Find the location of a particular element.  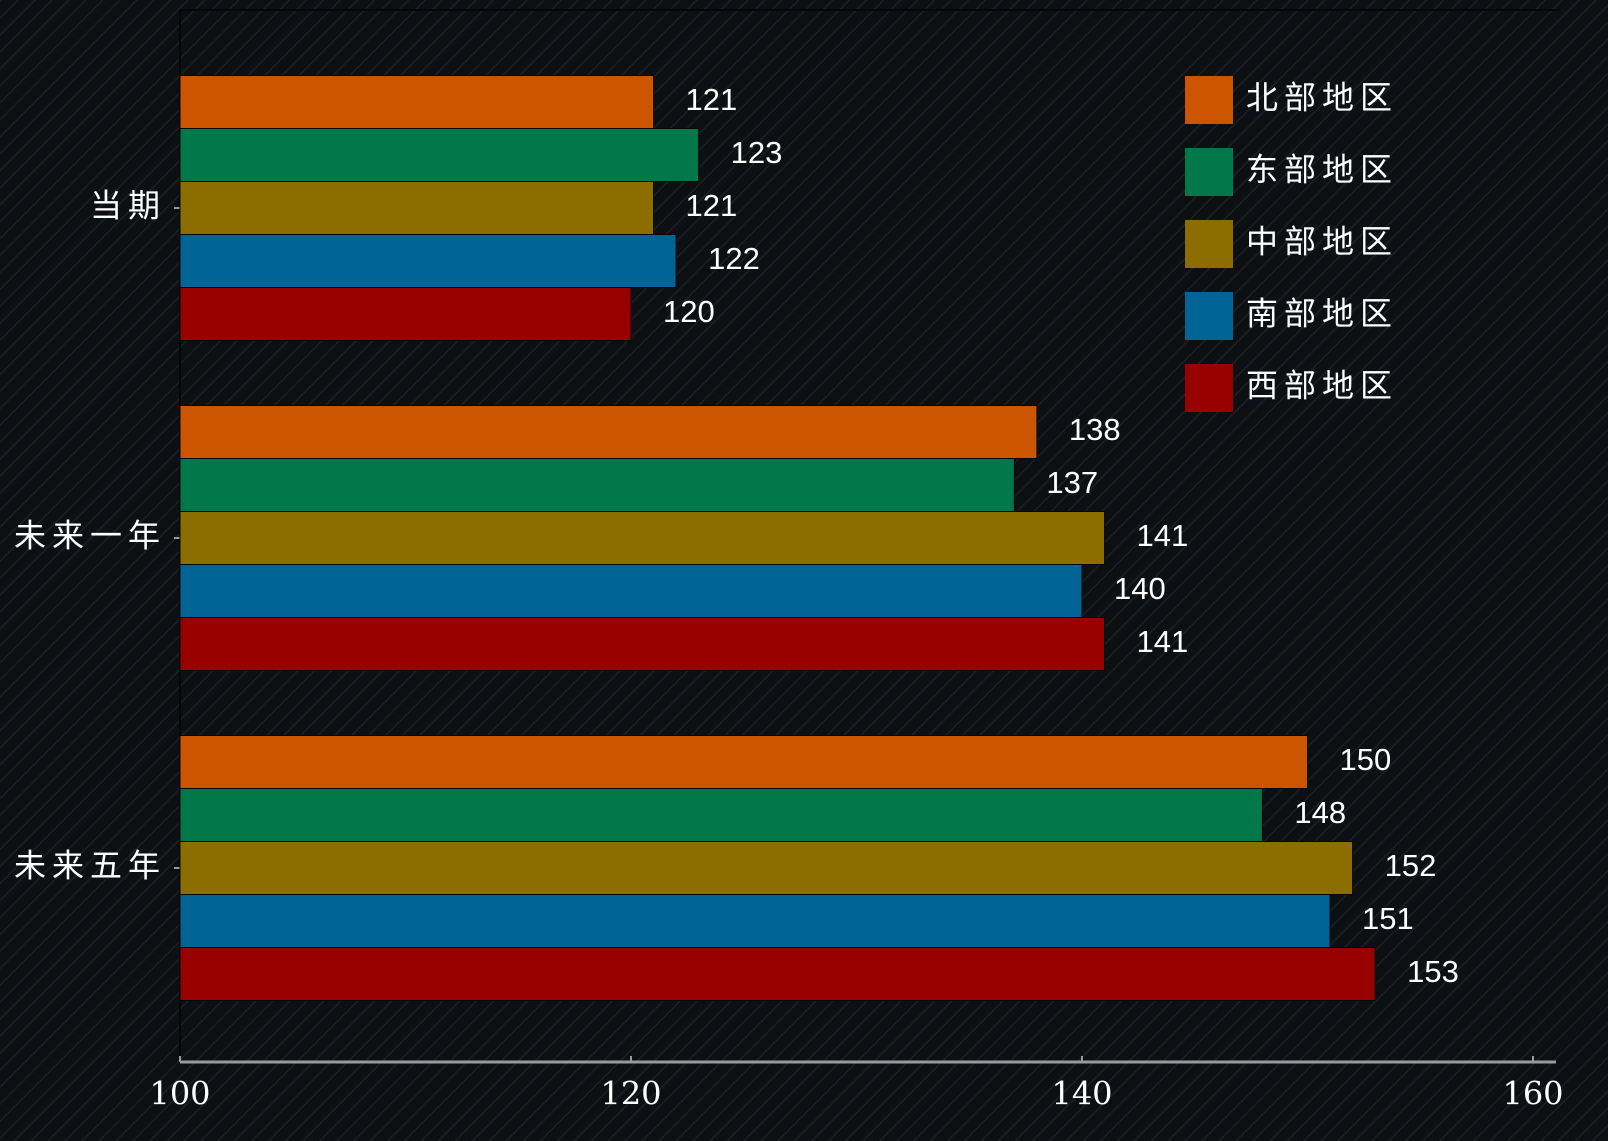

y-tick-label: 未来五年 is located at coordinates (90, 866).